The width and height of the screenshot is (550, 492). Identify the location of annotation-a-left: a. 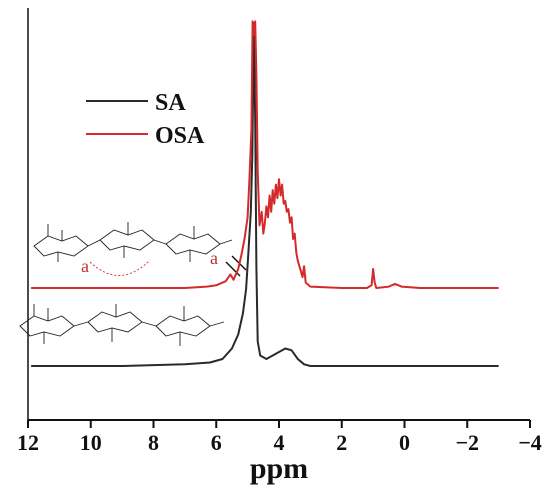
(85, 266).